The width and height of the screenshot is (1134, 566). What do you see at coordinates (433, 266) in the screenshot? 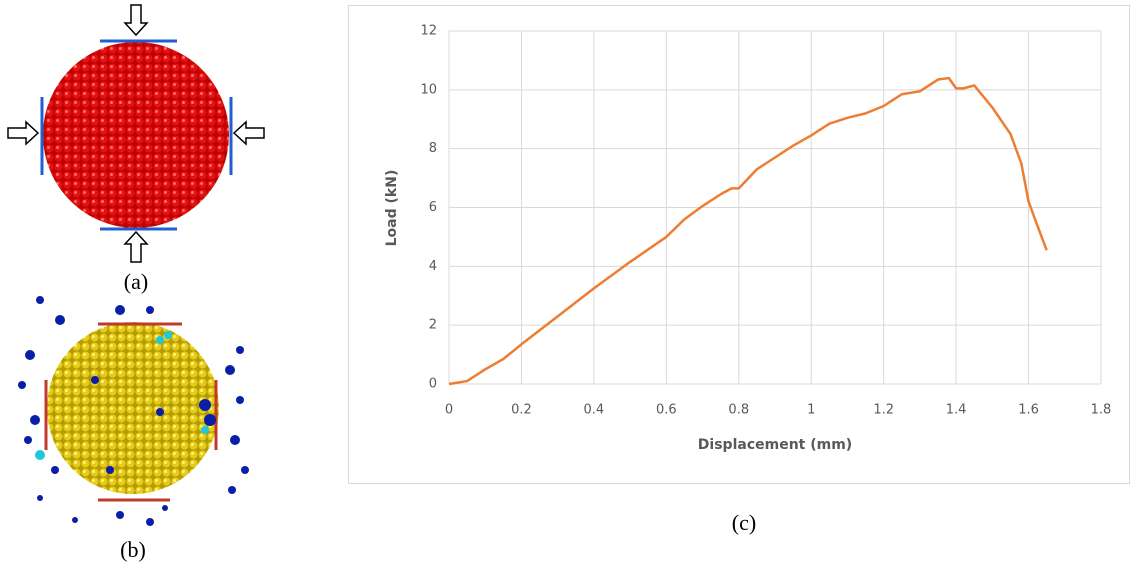
I see `y-tick-label: 4` at bounding box center [433, 266].